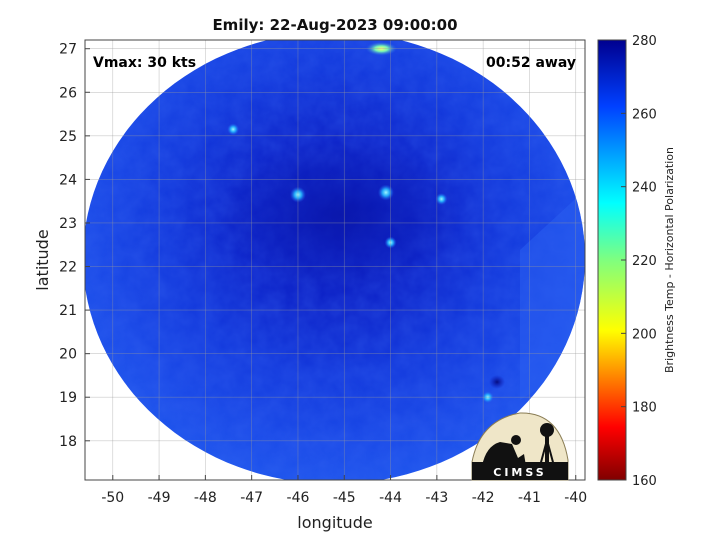  What do you see at coordinates (68, 311) in the screenshot?
I see `y-tick-label: 21` at bounding box center [68, 311].